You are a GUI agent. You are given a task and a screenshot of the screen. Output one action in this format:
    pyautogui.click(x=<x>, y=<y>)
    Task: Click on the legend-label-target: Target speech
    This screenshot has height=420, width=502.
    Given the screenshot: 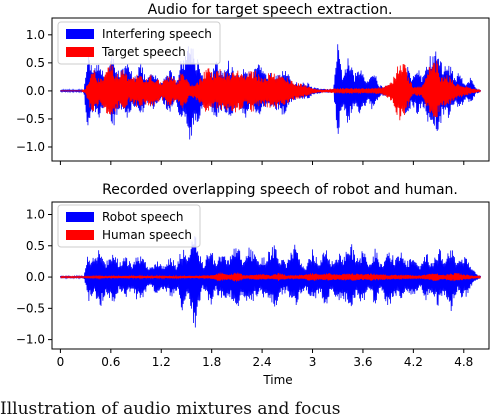 What is the action you would take?
    pyautogui.click(x=143, y=52)
    